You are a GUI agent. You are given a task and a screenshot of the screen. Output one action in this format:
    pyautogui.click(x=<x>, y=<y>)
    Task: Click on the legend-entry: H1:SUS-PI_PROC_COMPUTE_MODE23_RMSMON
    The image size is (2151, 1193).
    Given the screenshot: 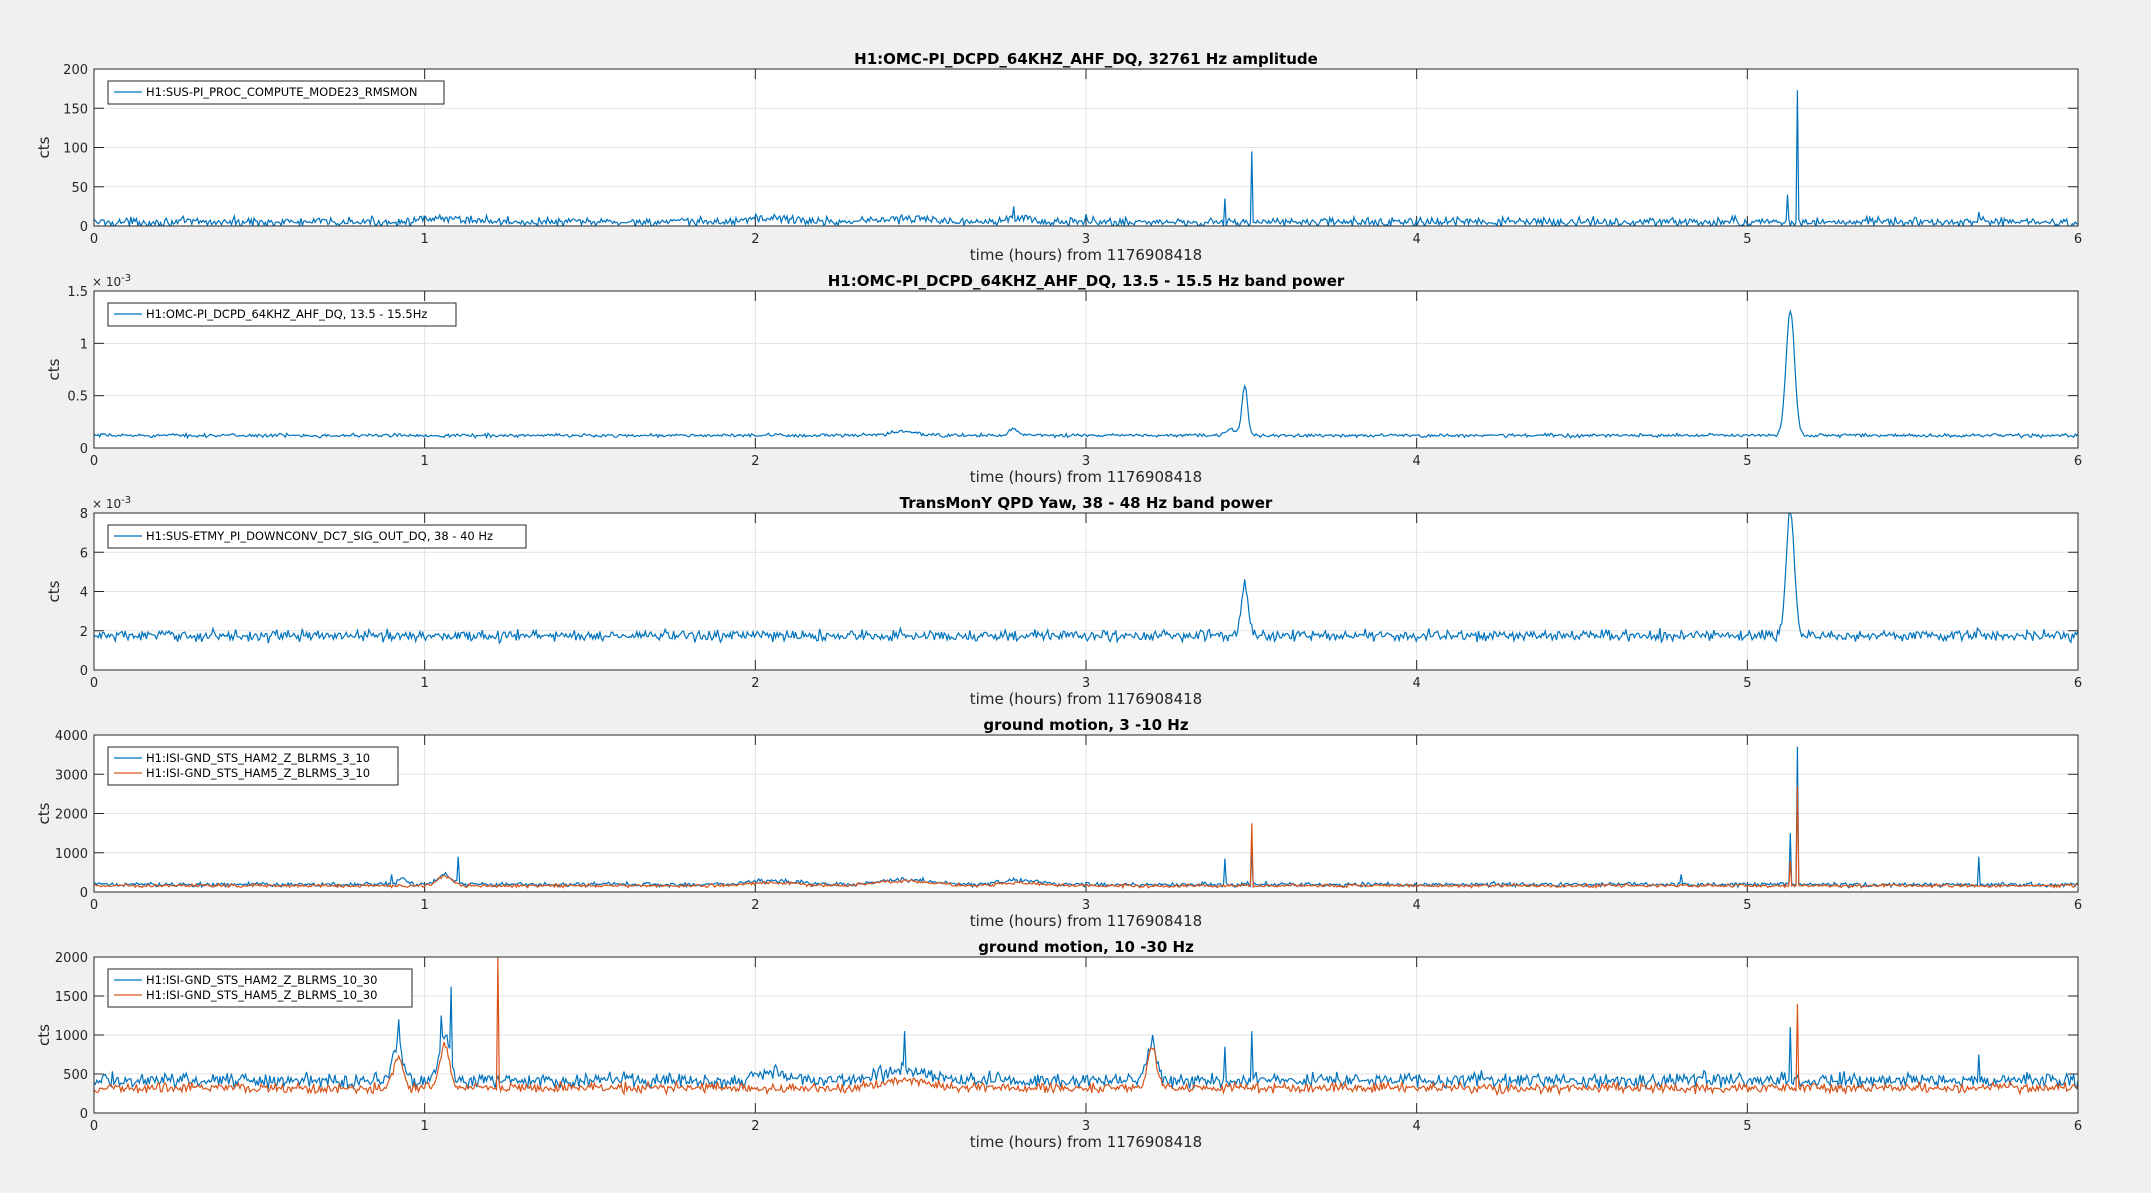 What is the action you would take?
    pyautogui.click(x=282, y=92)
    